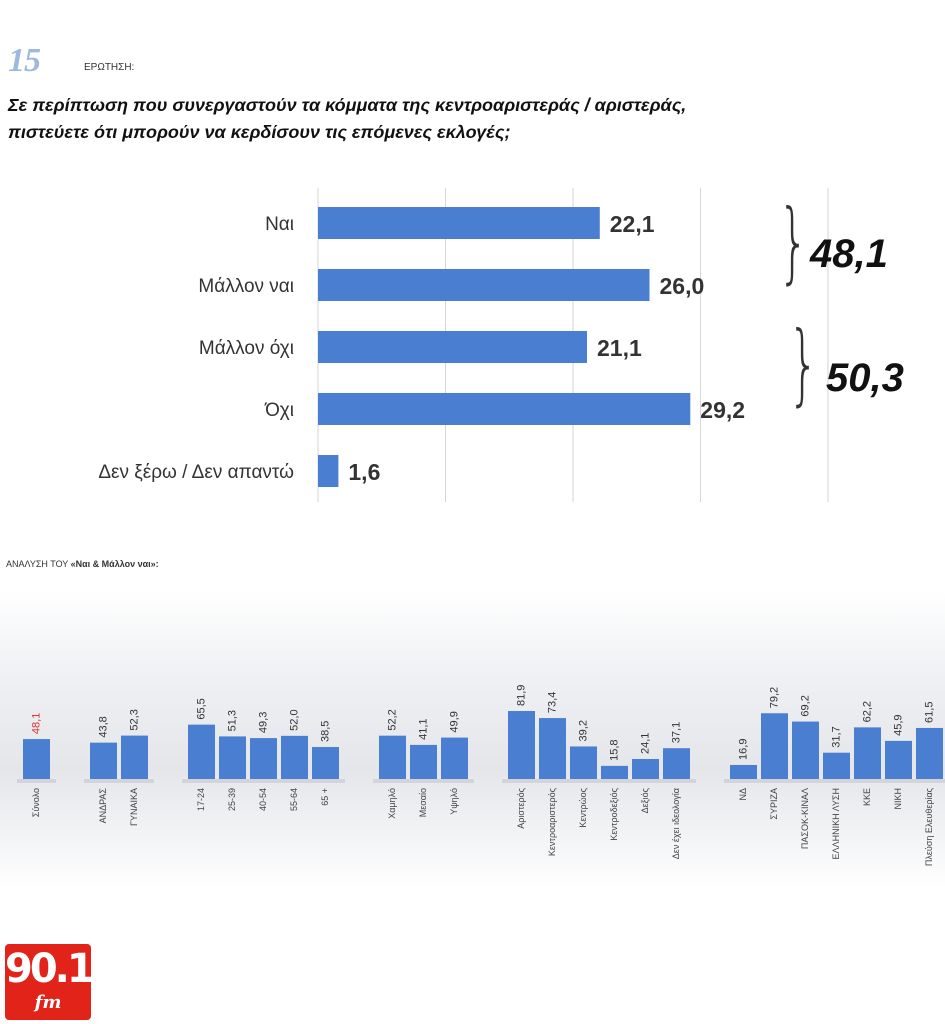 Image resolution: width=945 pixels, height=1024 pixels. I want to click on category-label: Μάλλον όχι, so click(246, 348).